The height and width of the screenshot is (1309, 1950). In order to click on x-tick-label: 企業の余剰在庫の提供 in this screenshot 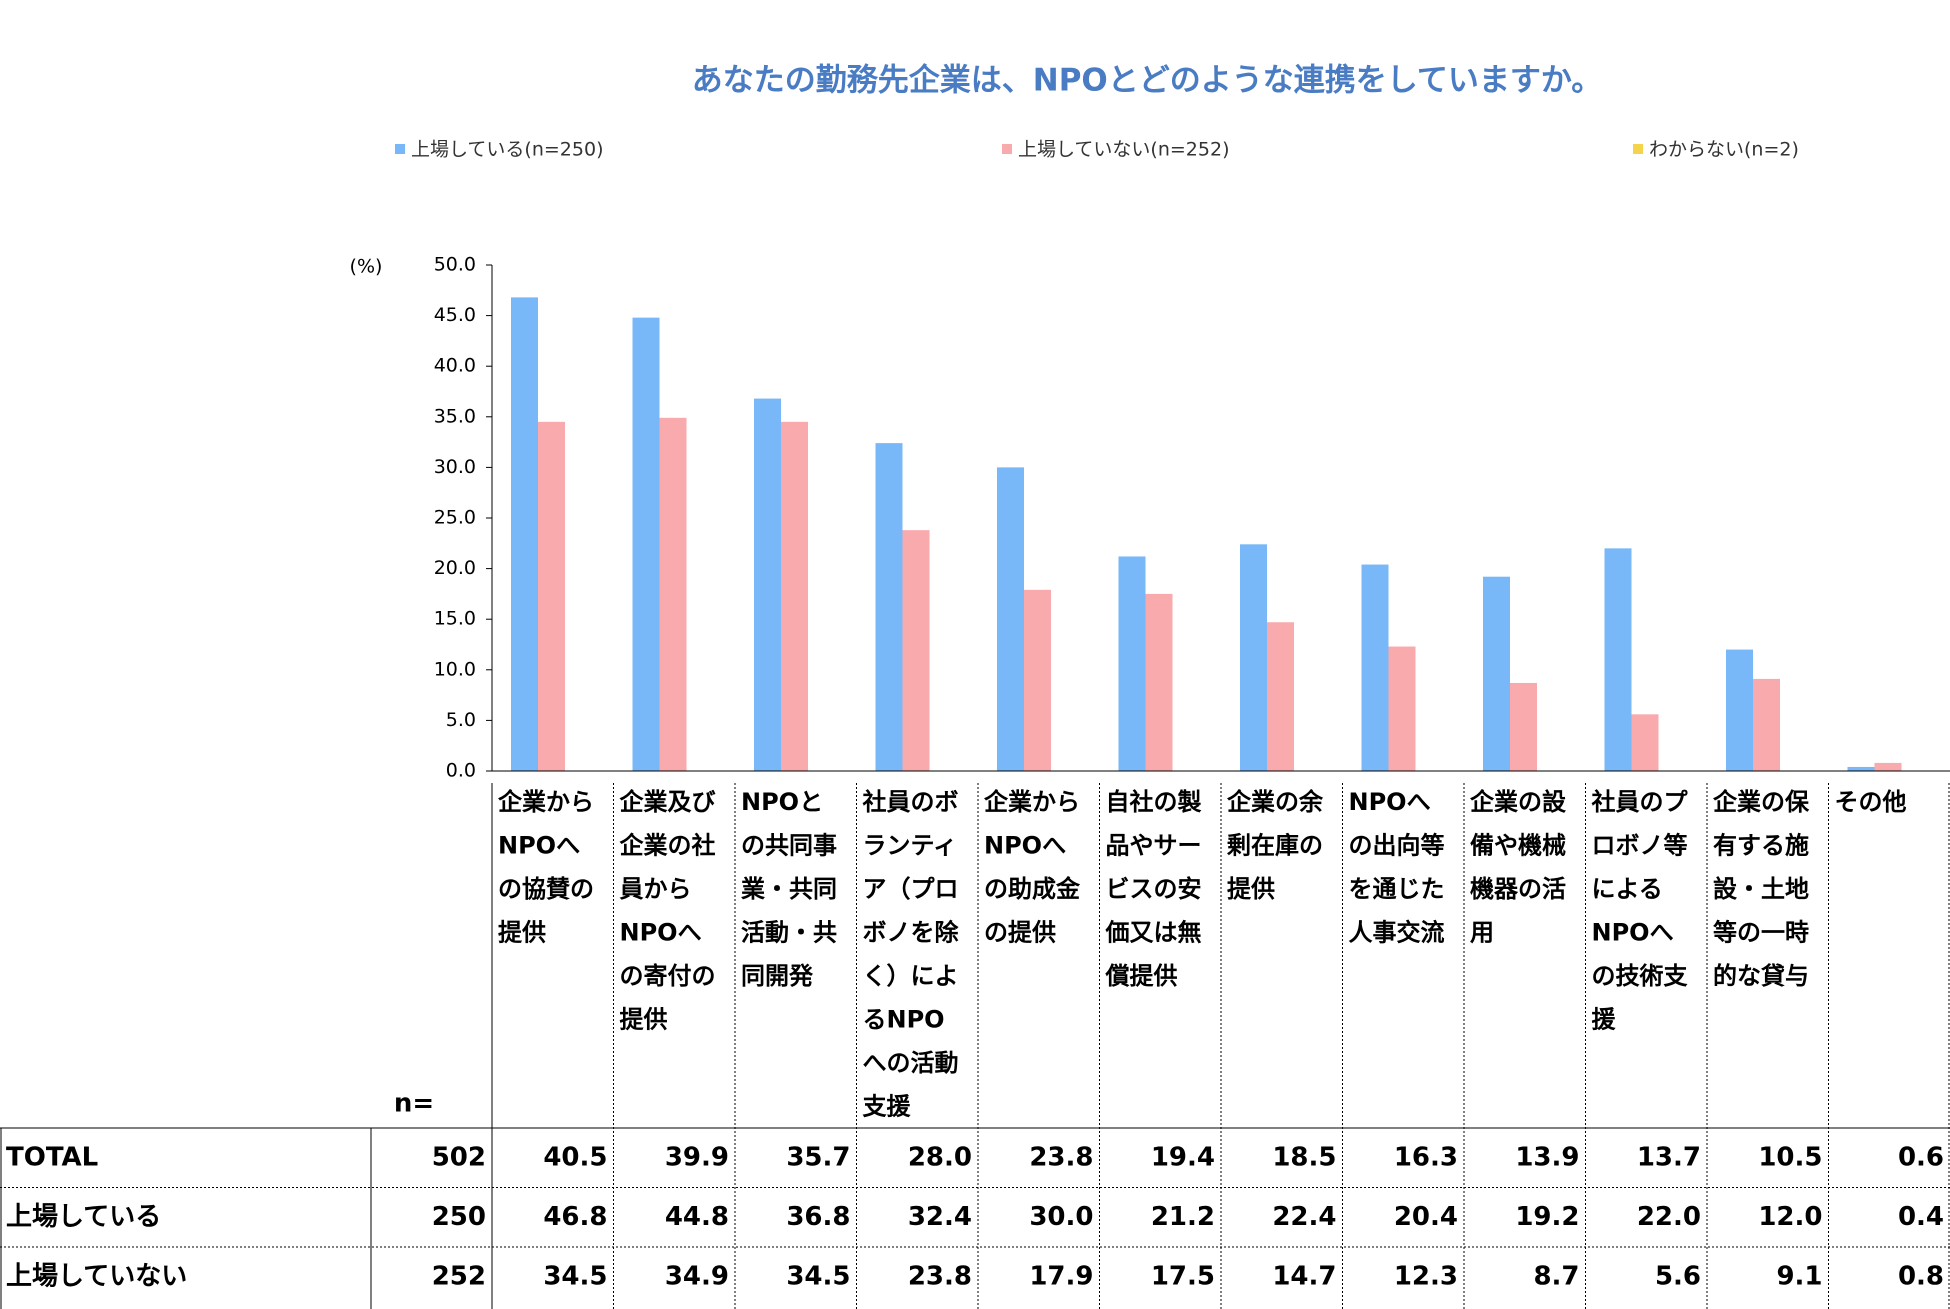, I will do `click(1275, 845)`.